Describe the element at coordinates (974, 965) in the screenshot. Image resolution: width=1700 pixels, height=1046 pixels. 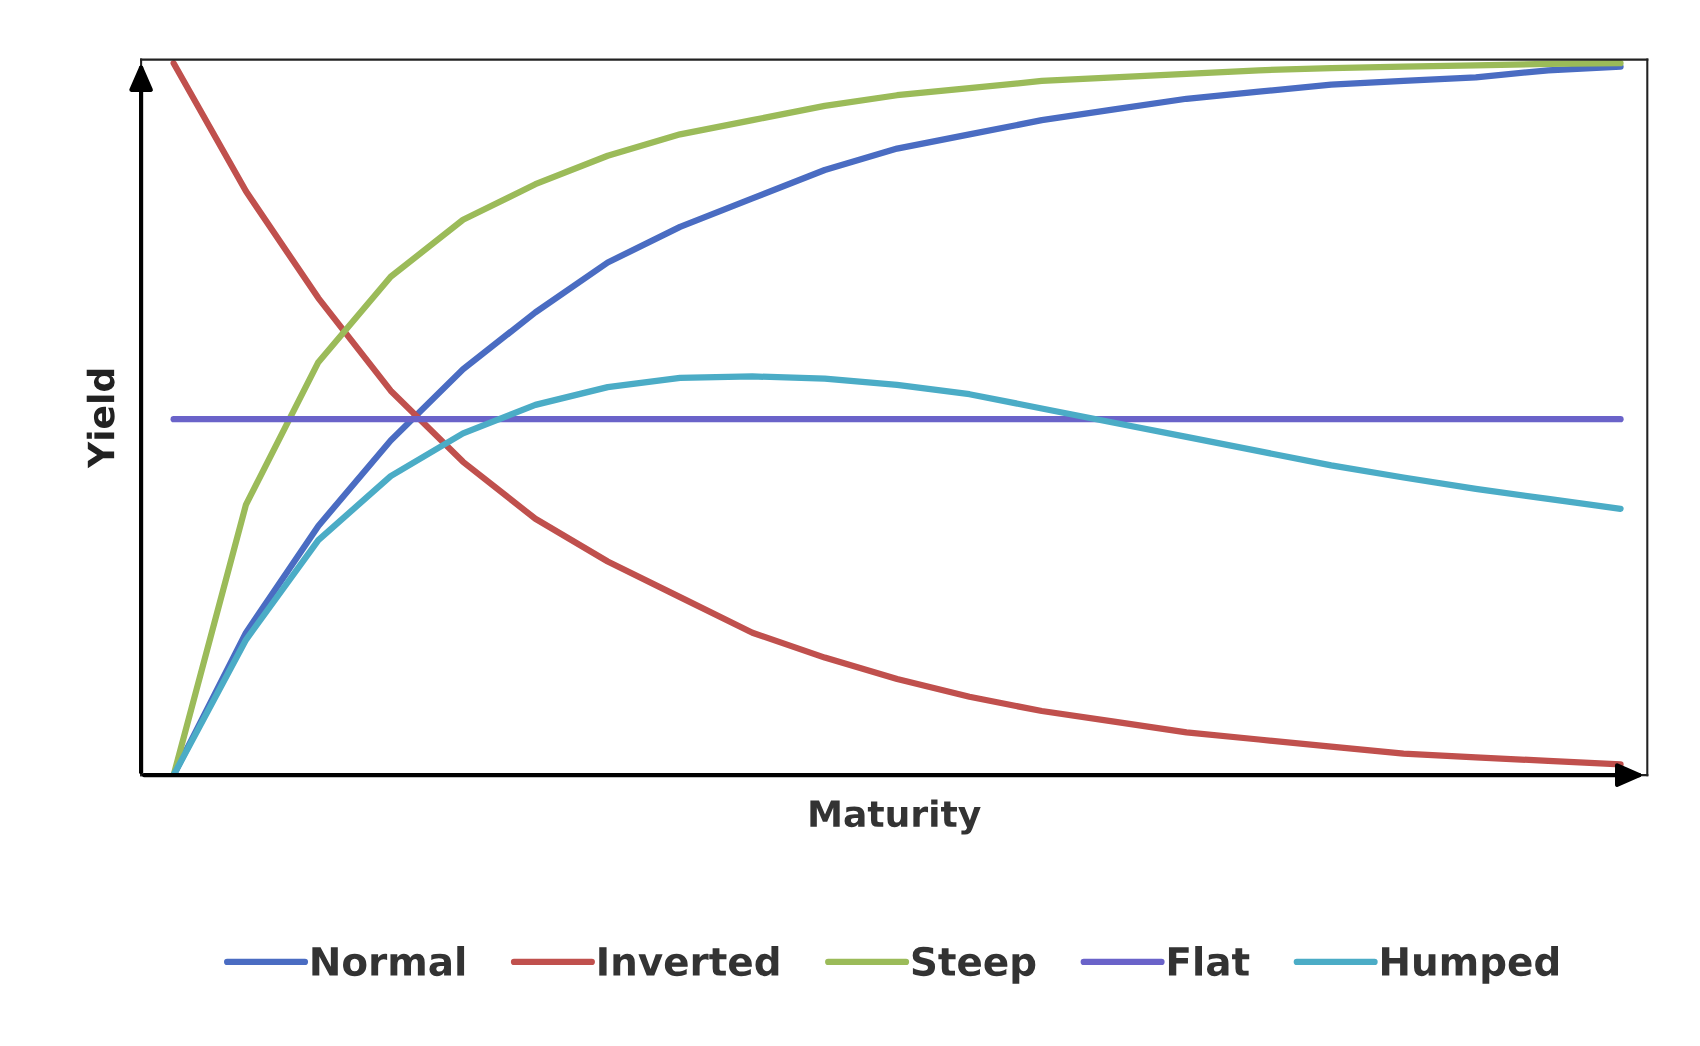
I see `legend-label: Steep` at that location.